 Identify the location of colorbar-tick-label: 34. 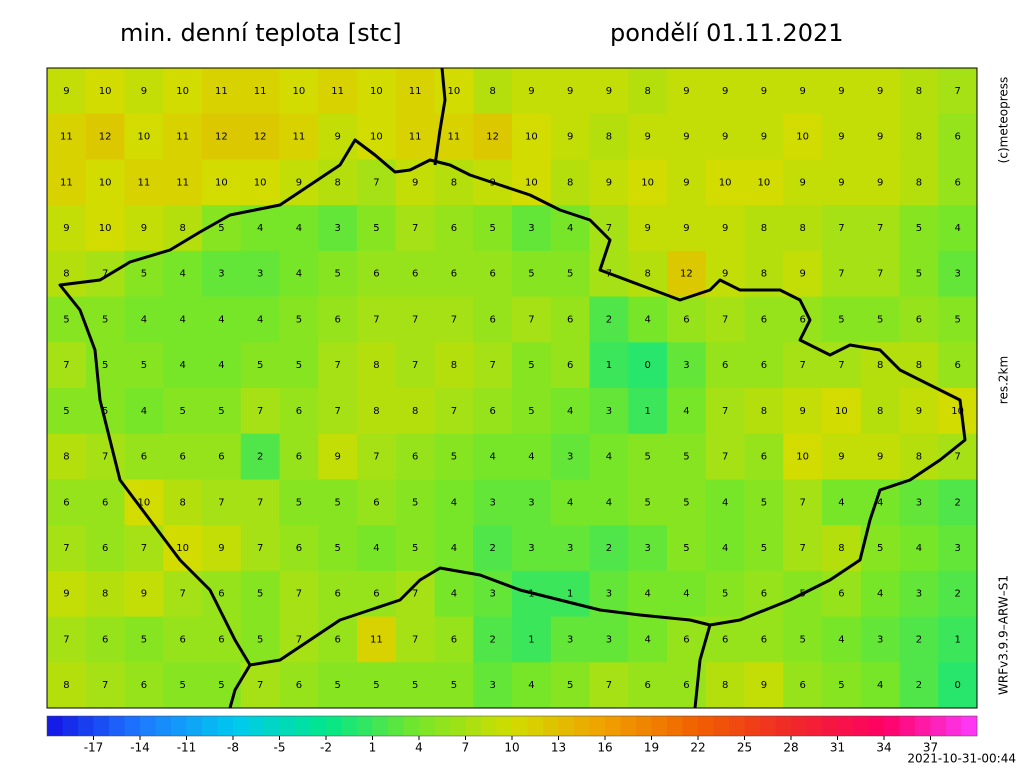
(883, 748).